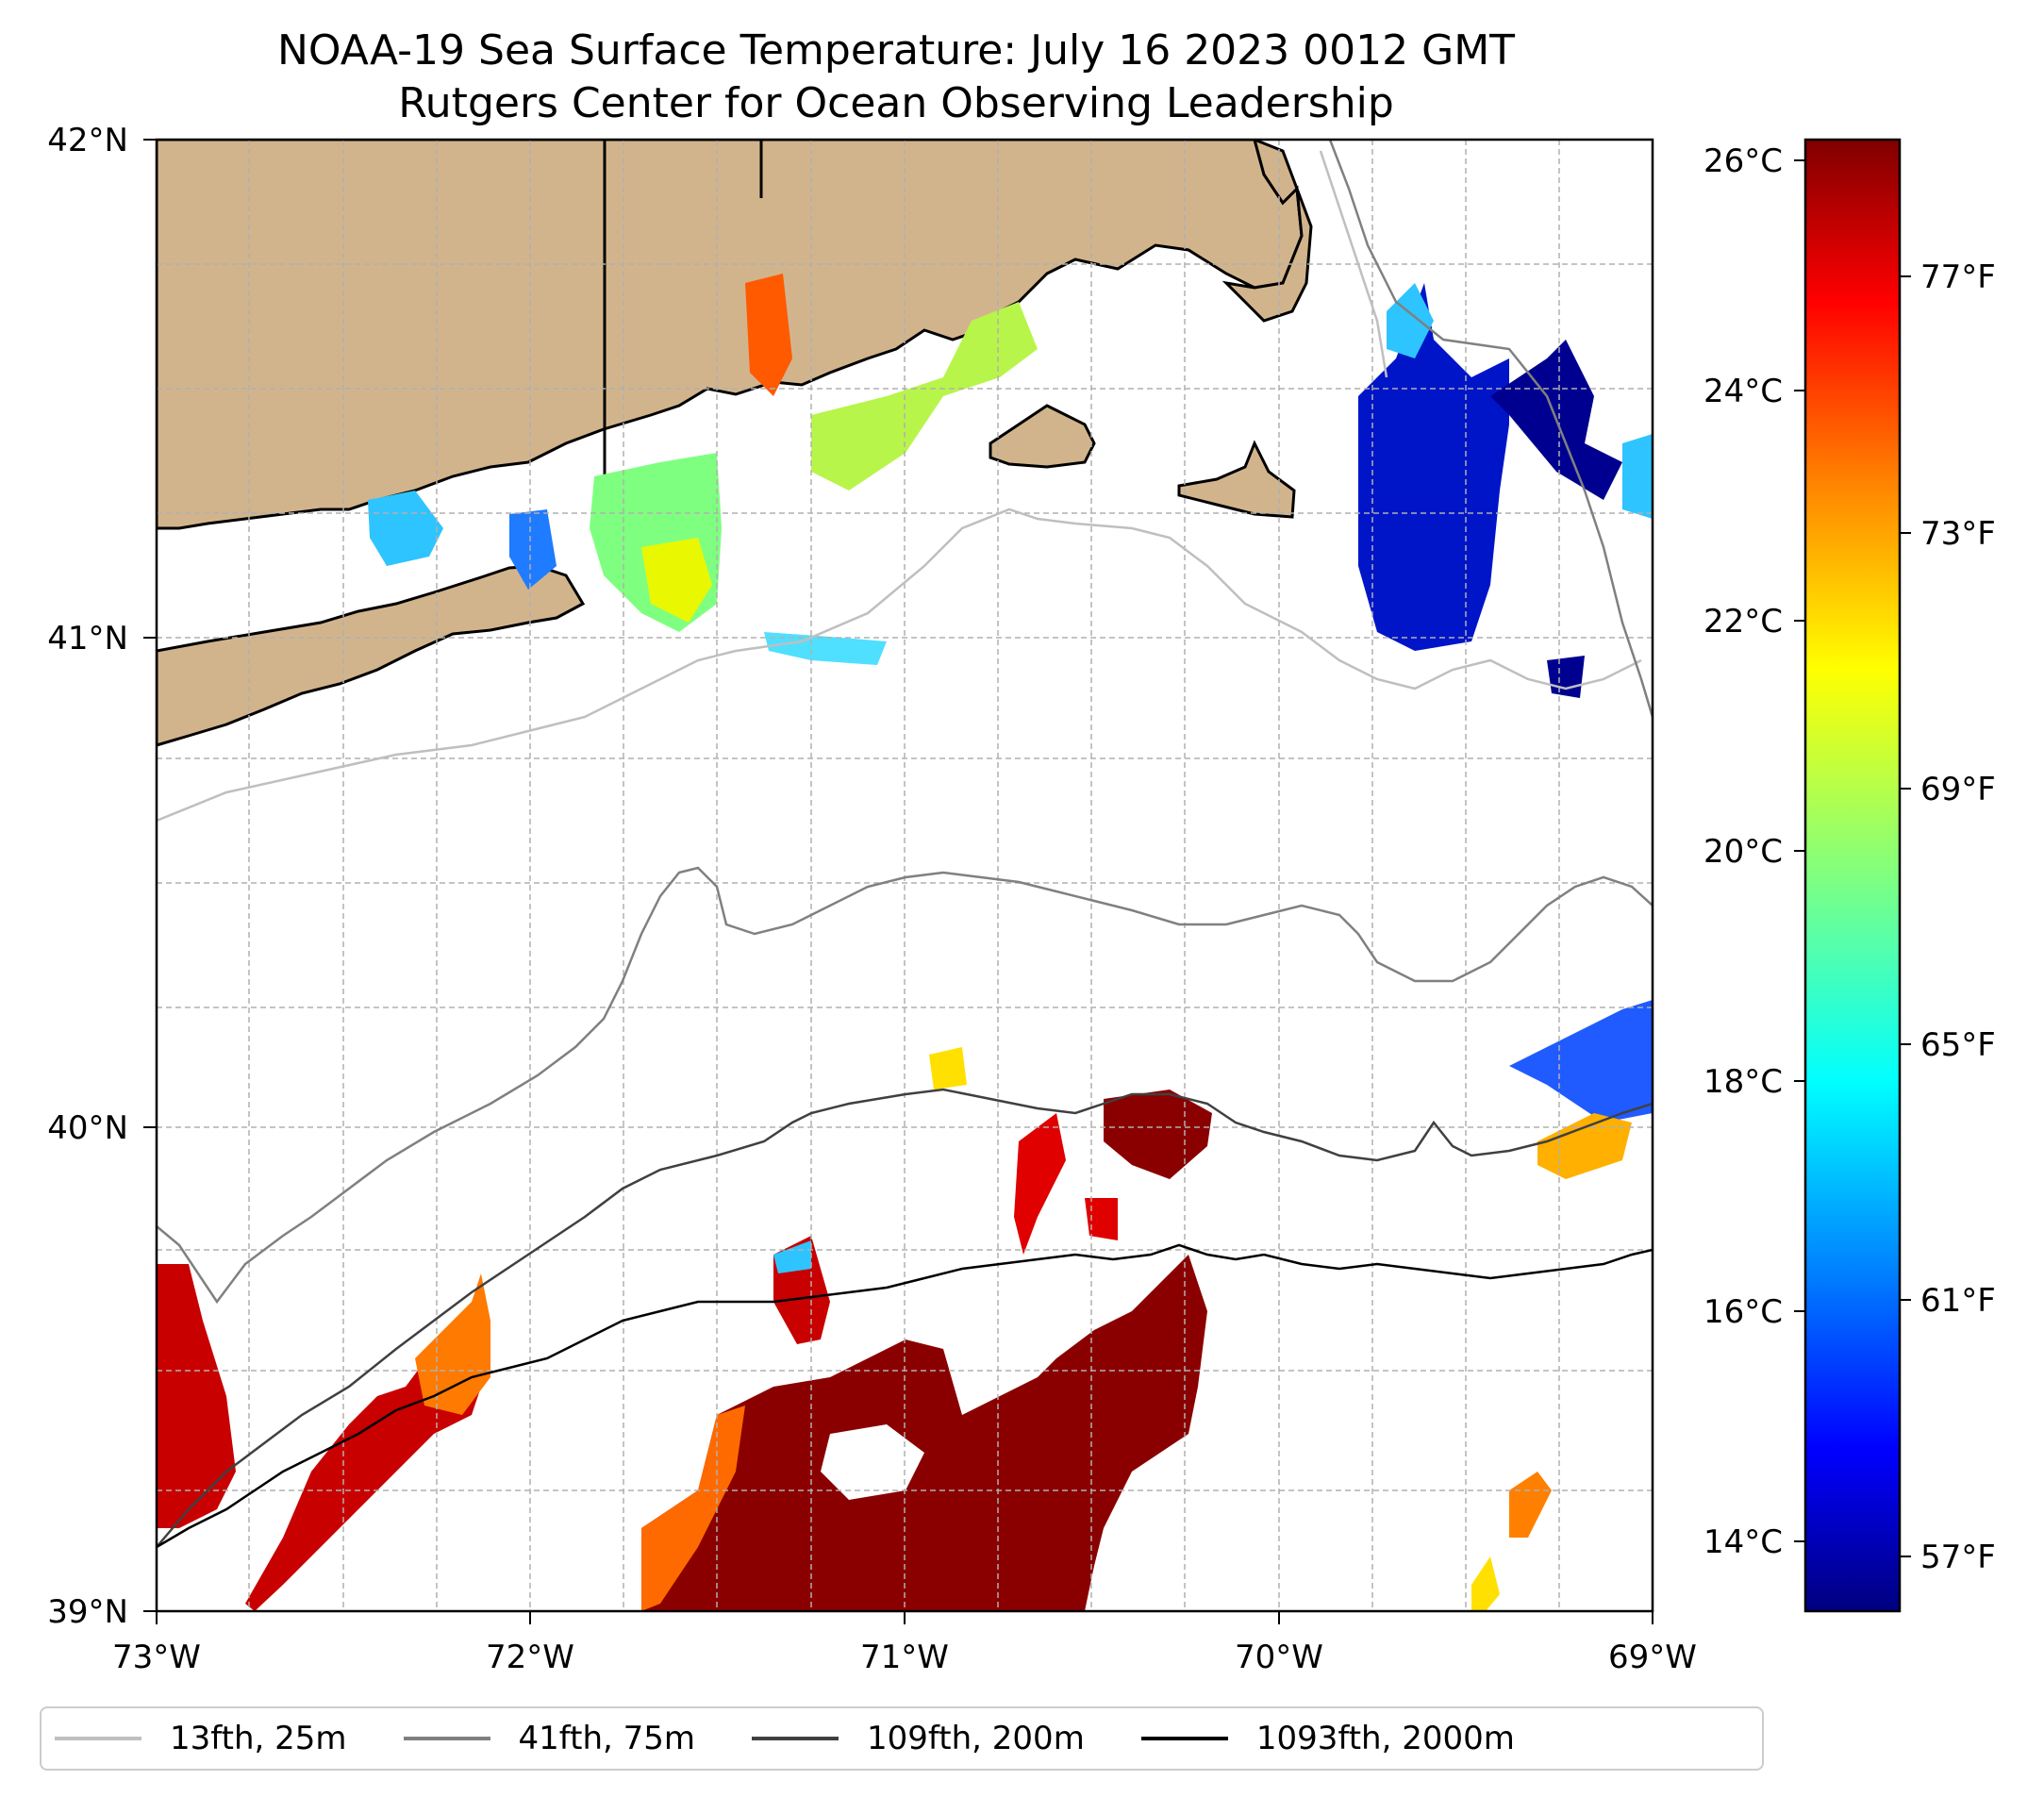  I want to click on lon-label-69w: 69°W, so click(1653, 1657).